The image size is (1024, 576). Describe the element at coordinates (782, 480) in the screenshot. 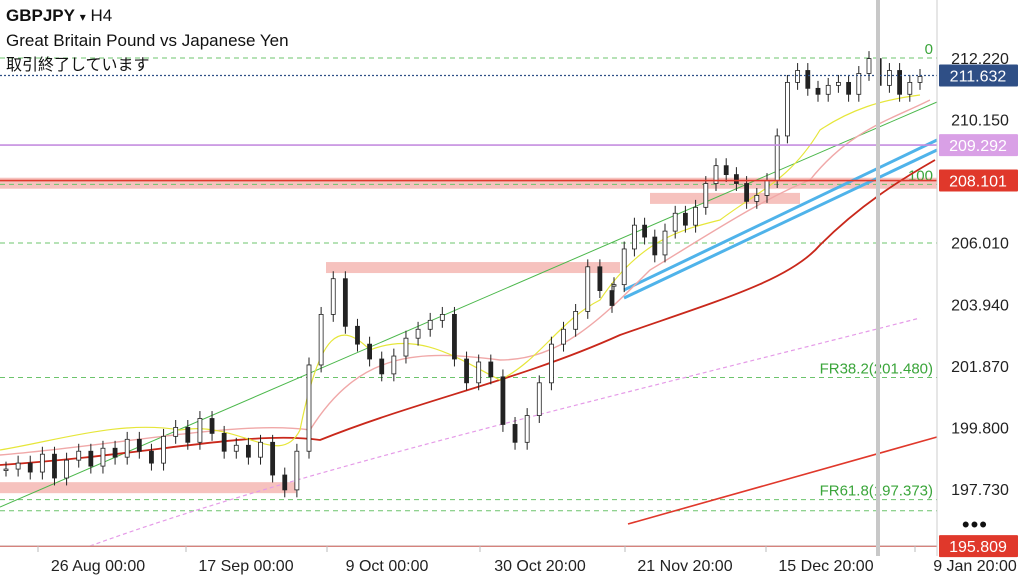

I see `trendline-red-lower` at that location.